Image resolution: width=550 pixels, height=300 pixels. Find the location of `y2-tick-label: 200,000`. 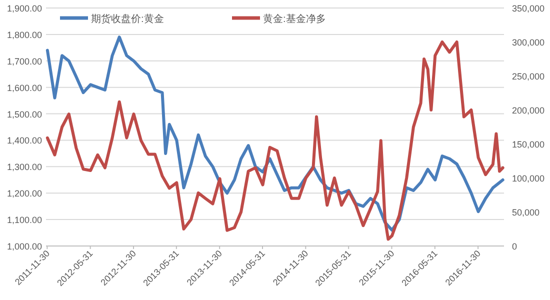

y2-tick-label: 200,000 is located at coordinates (528, 111).